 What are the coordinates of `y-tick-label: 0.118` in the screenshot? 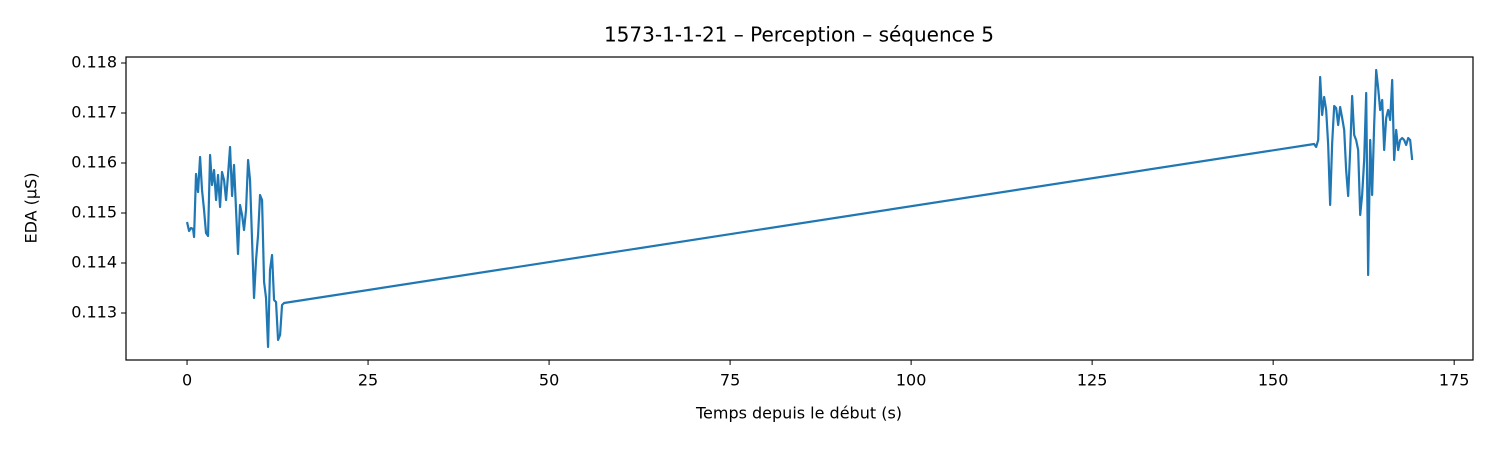 It's located at (94, 62).